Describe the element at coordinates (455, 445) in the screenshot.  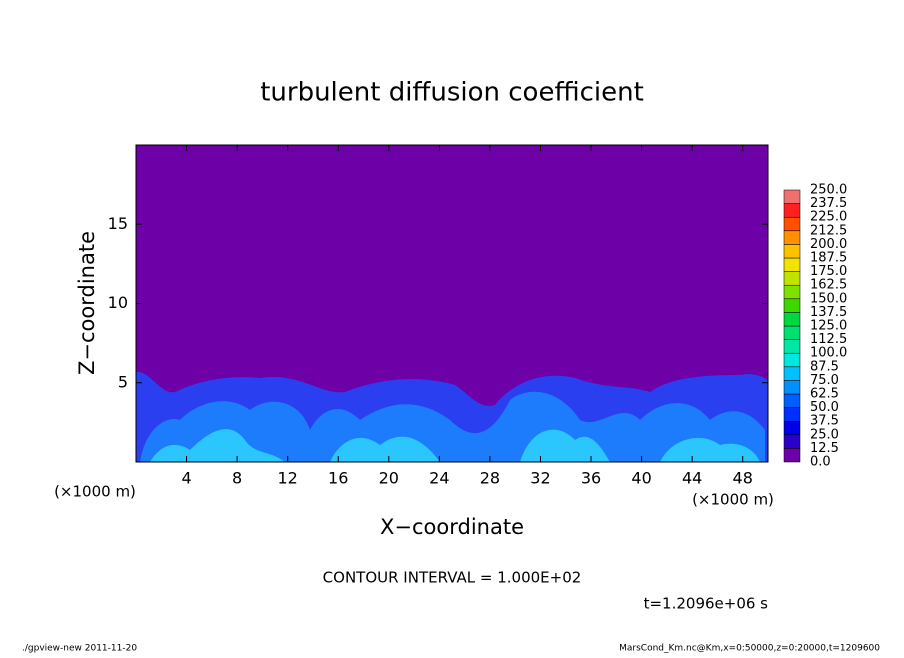
I see `field-high-layer` at that location.